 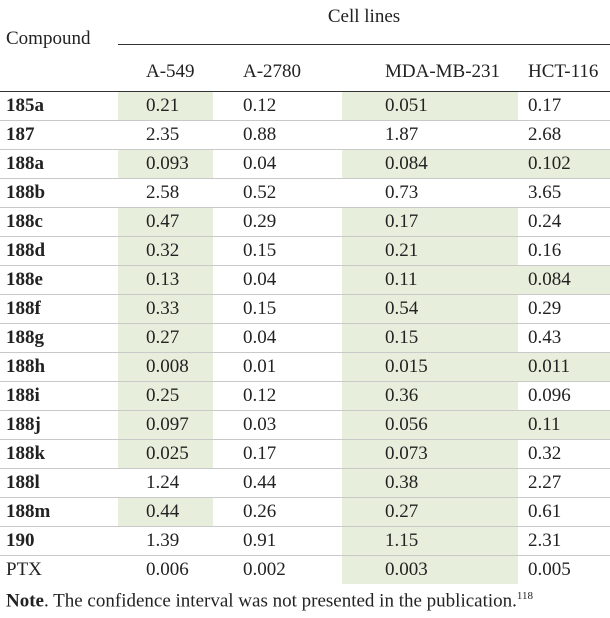 What do you see at coordinates (59, 106) in the screenshot?
I see `compound-cell: 185a` at bounding box center [59, 106].